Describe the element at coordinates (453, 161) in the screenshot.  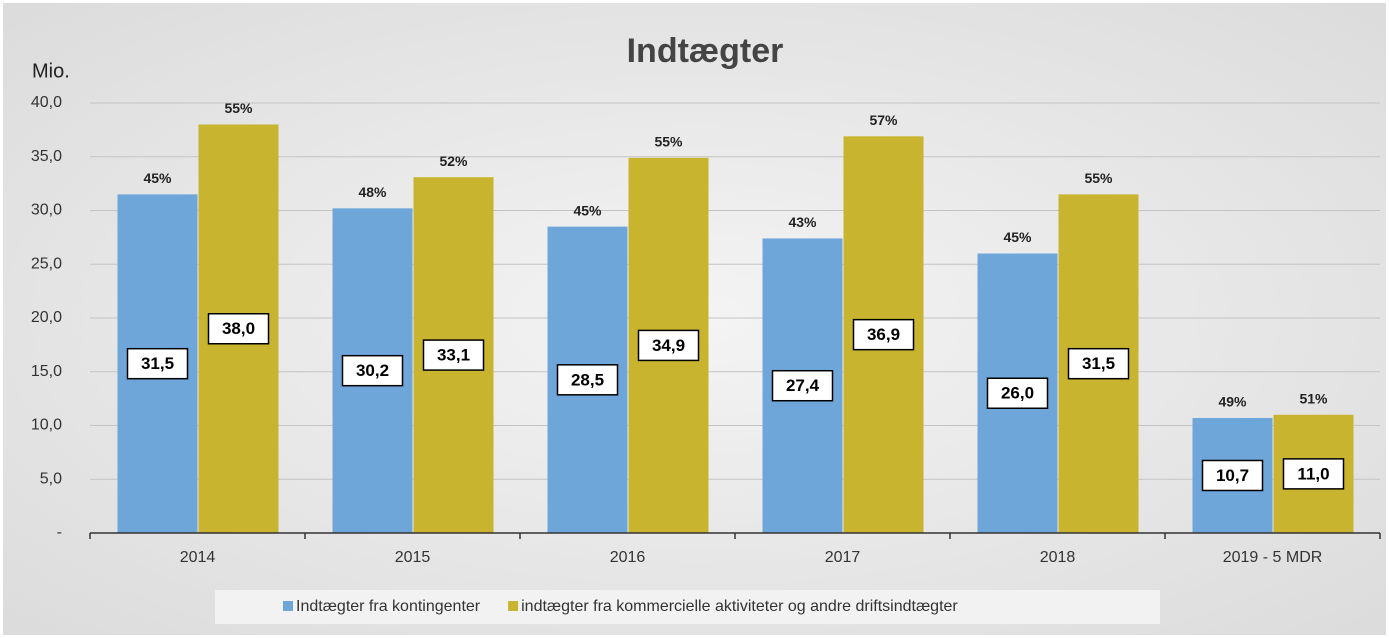
I see `share-label: 52%` at that location.